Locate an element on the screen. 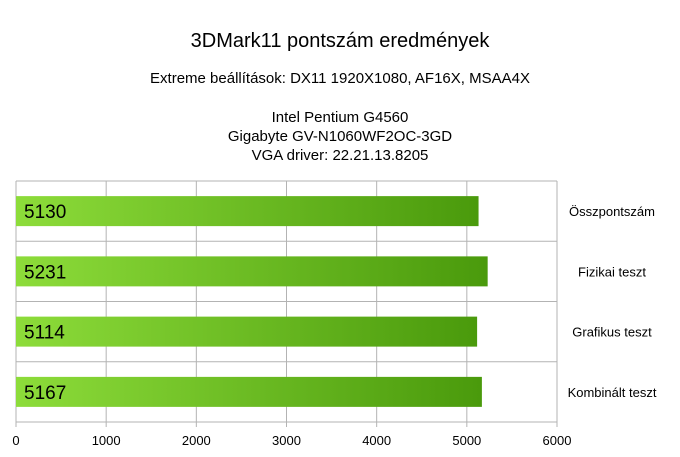  x-tick-label: 5000 is located at coordinates (466, 440).